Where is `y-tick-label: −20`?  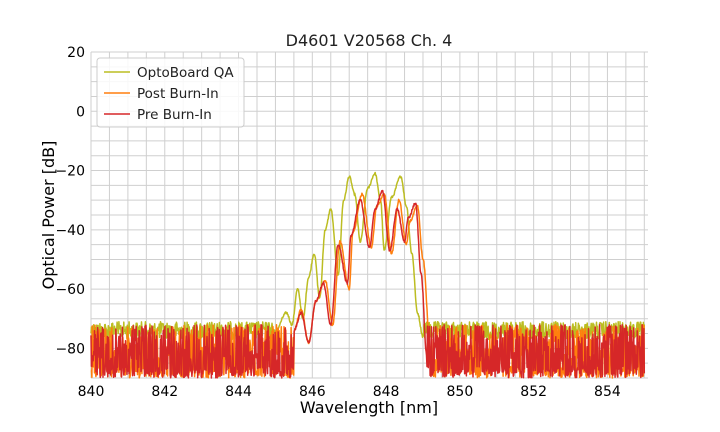
y-tick-label: −20 is located at coordinates (70, 172).